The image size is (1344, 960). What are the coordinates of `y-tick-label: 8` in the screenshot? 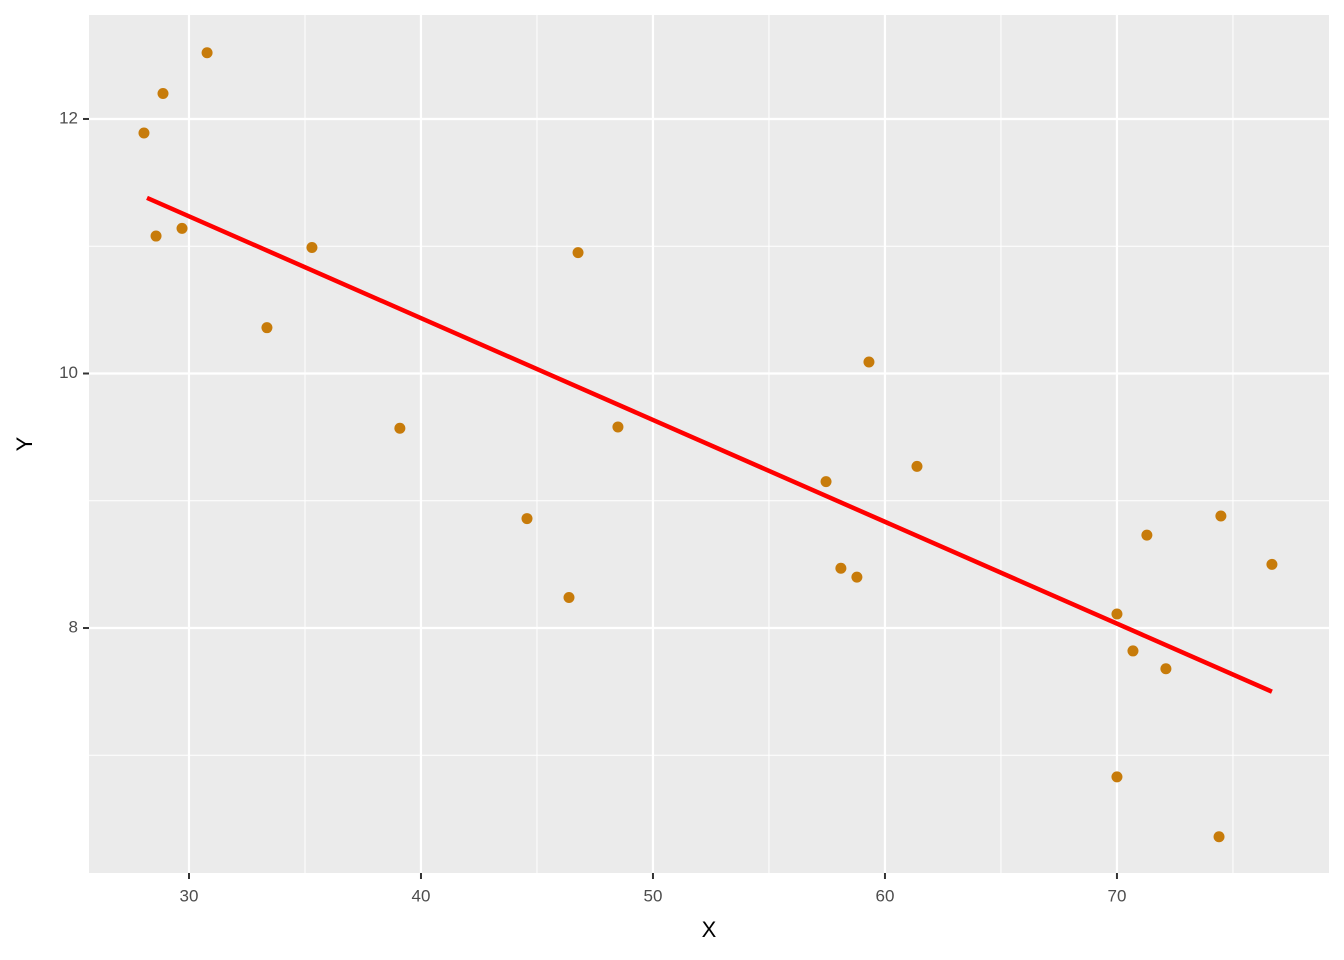 It's located at (73, 627).